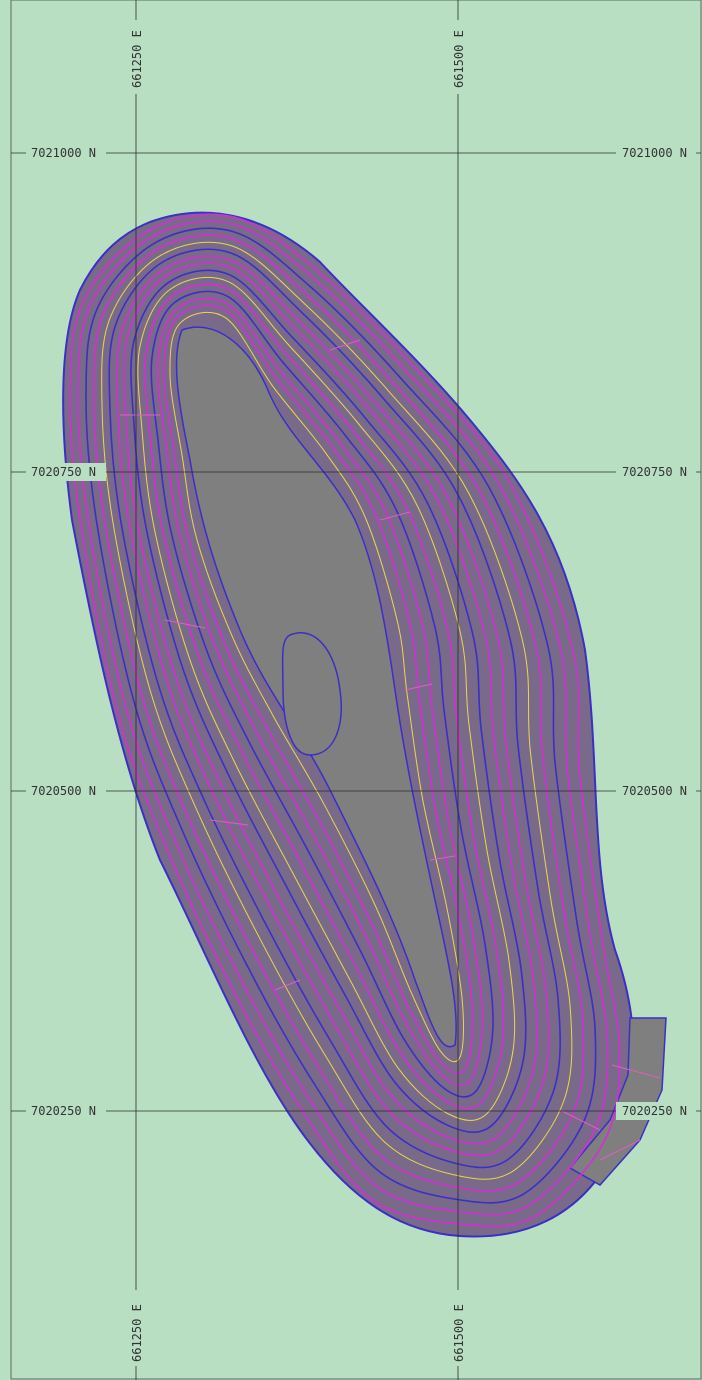 The width and height of the screenshot is (702, 1380). What do you see at coordinates (617, 1101) in the screenshot?
I see `pit-ramp-extension` at bounding box center [617, 1101].